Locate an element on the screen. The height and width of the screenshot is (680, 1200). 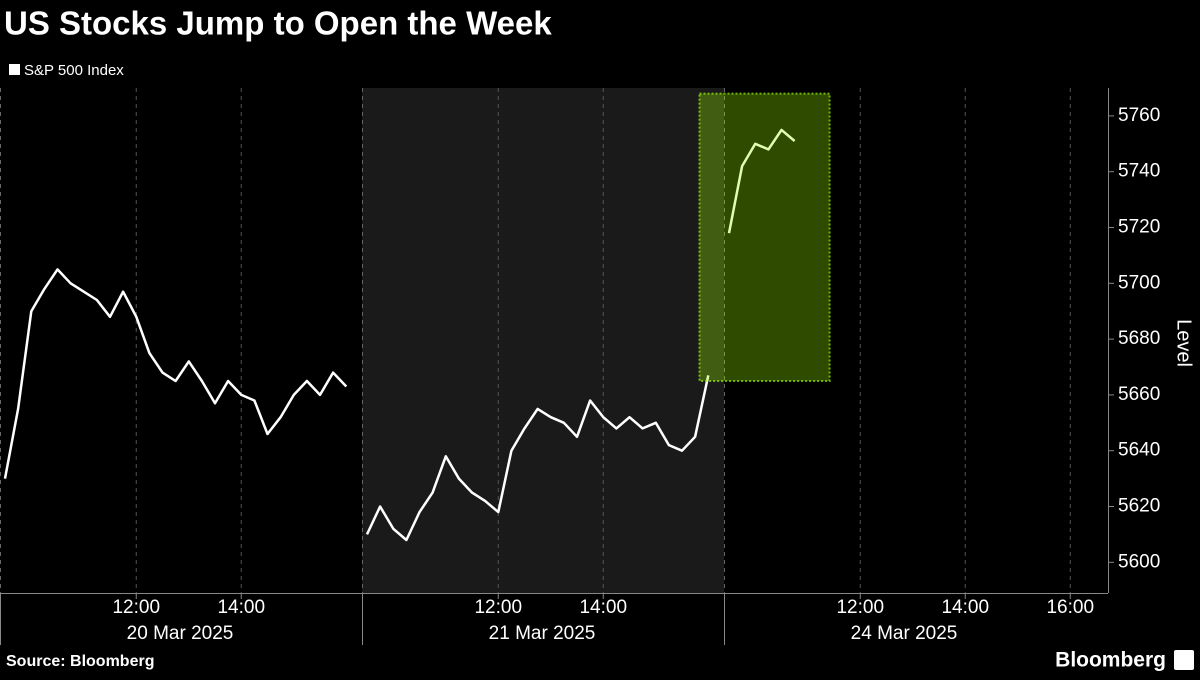
x-day-label: 21 Mar 2025 is located at coordinates (542, 633).